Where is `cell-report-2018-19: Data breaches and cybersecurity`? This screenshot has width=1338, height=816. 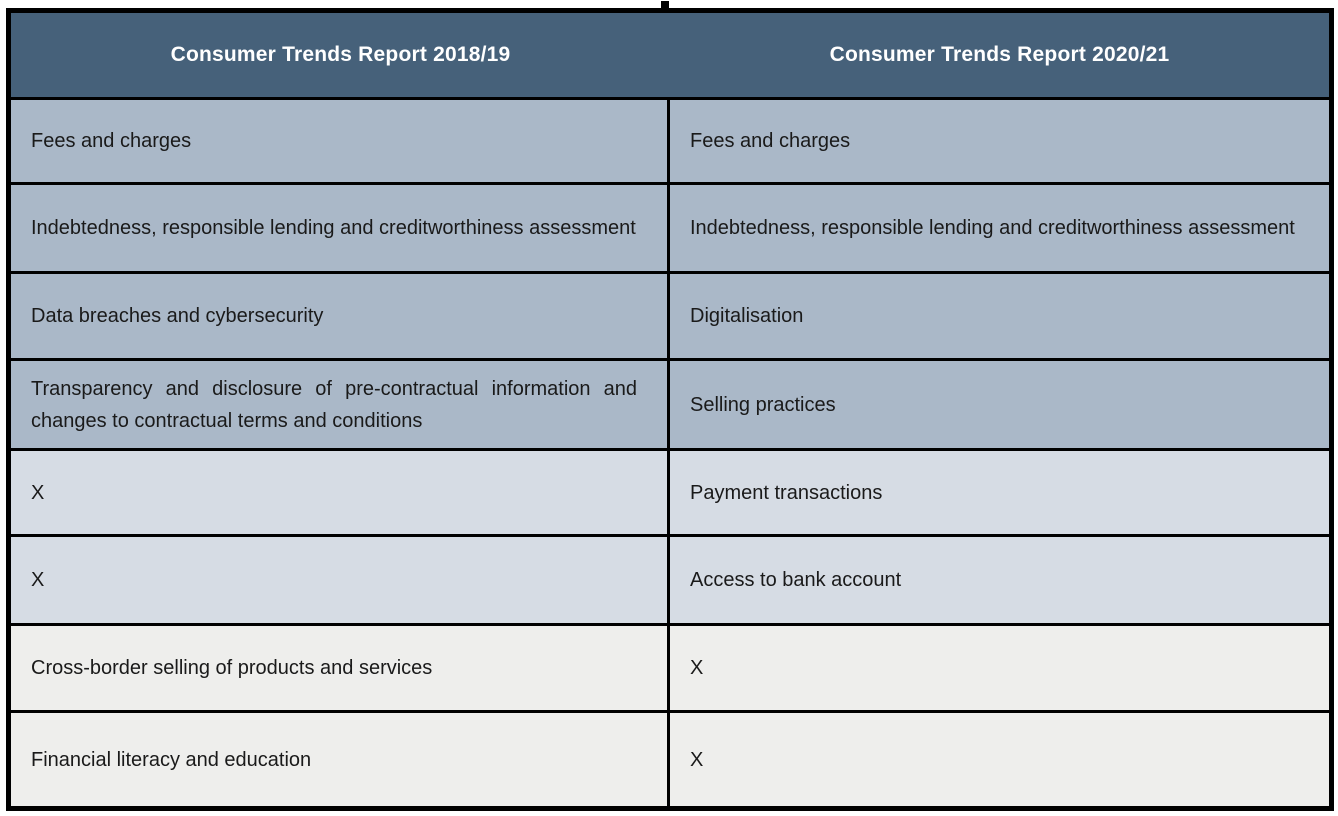
cell-report-2018-19: Data breaches and cybersecurity is located at coordinates (340, 316).